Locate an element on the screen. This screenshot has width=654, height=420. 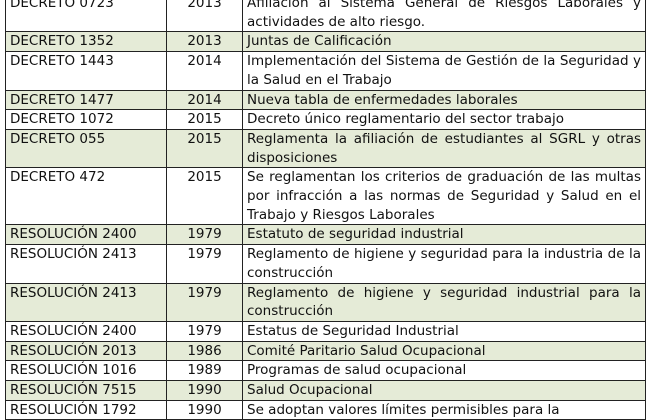
description-cell: Salud Ocupacional is located at coordinates (444, 390).